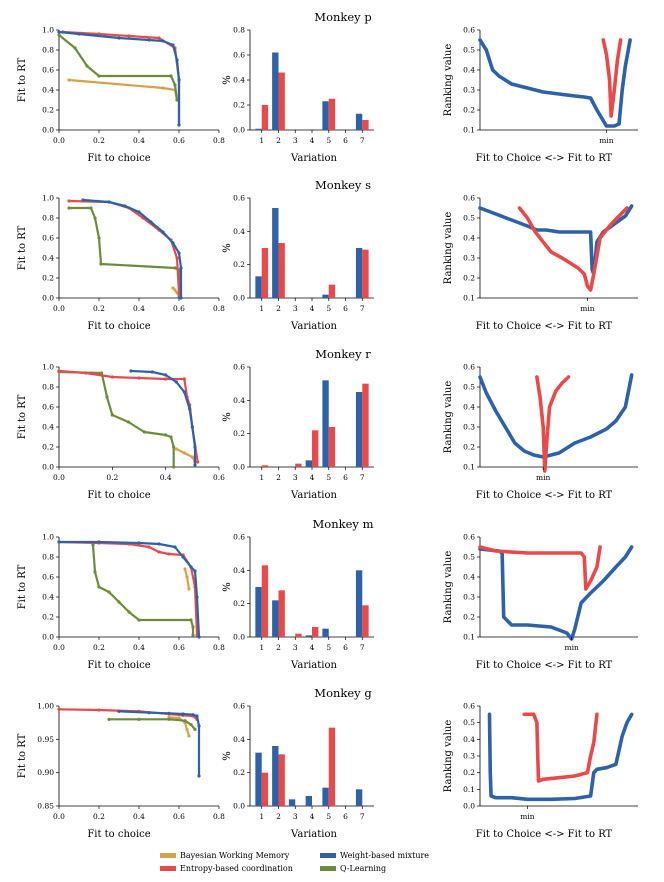 Image resolution: width=664 pixels, height=882 pixels. I want to click on bars-xtick-label: 6, so click(345, 308).